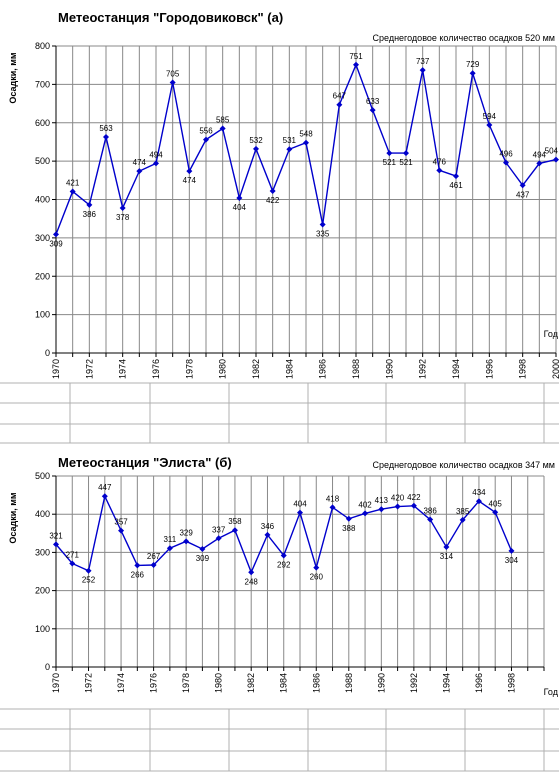 This screenshot has height=777, width=559. I want to click on y-tick-label: 0, so click(47, 353).